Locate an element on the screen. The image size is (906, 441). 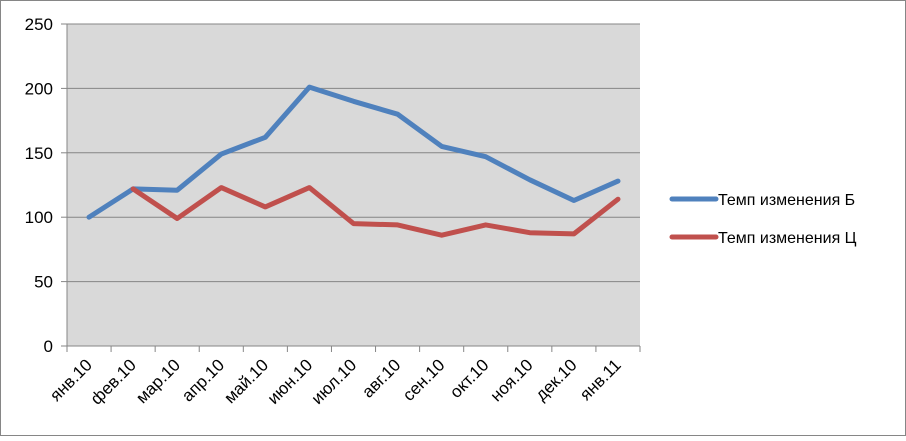
y-tick-label: 100 is located at coordinates (39, 217).